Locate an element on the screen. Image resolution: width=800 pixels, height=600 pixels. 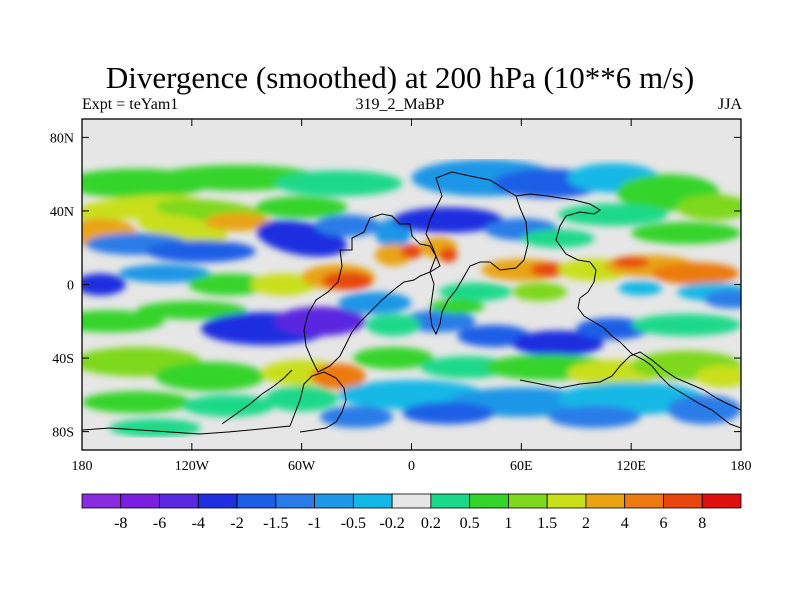
x-tick-label: 60E is located at coordinates (521, 466).